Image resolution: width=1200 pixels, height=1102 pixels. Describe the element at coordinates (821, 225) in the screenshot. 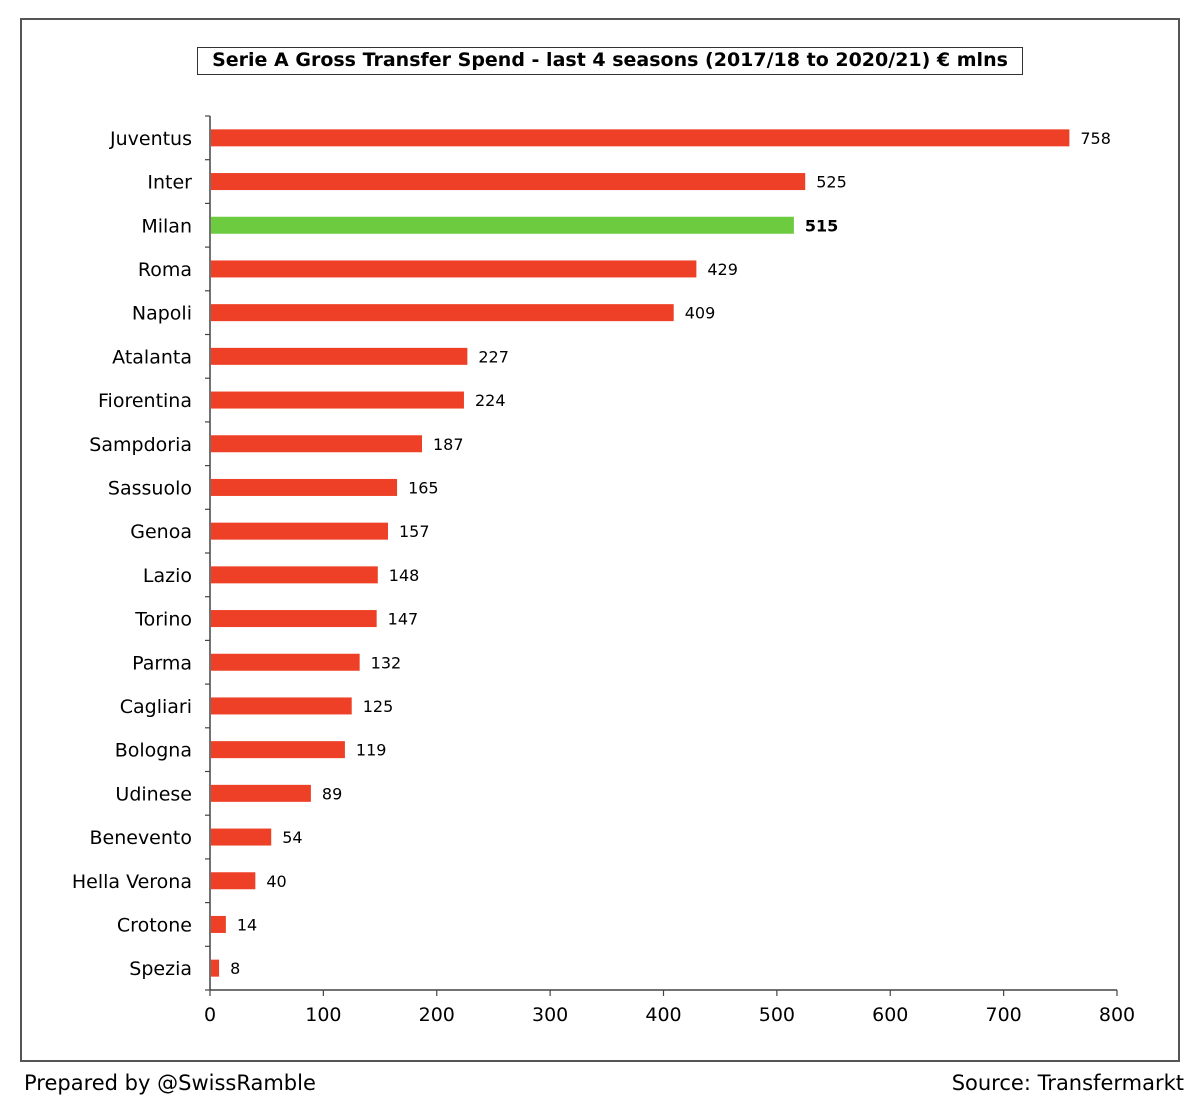

I see `value-label: 515` at that location.